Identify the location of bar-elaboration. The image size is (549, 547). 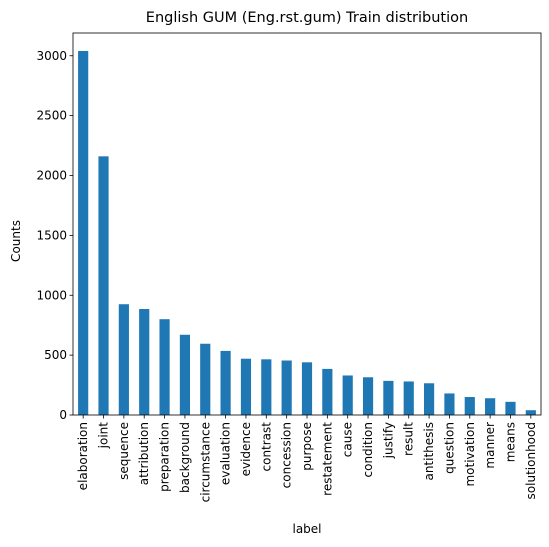
(83, 233).